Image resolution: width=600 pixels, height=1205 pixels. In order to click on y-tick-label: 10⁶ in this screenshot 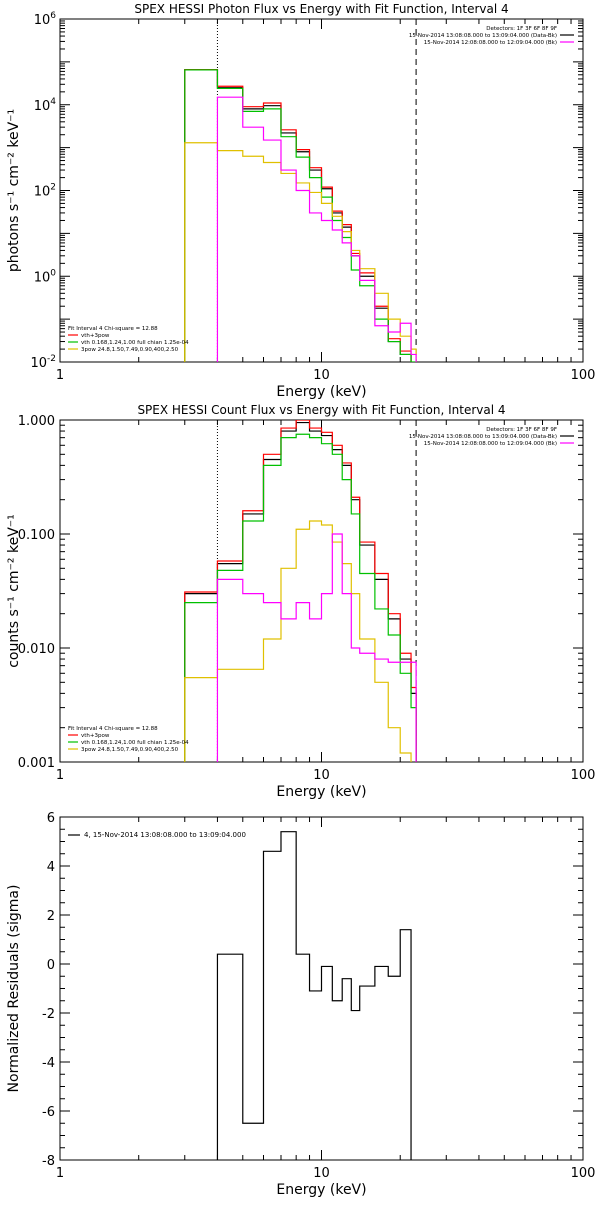, I will do `click(45, 19)`.